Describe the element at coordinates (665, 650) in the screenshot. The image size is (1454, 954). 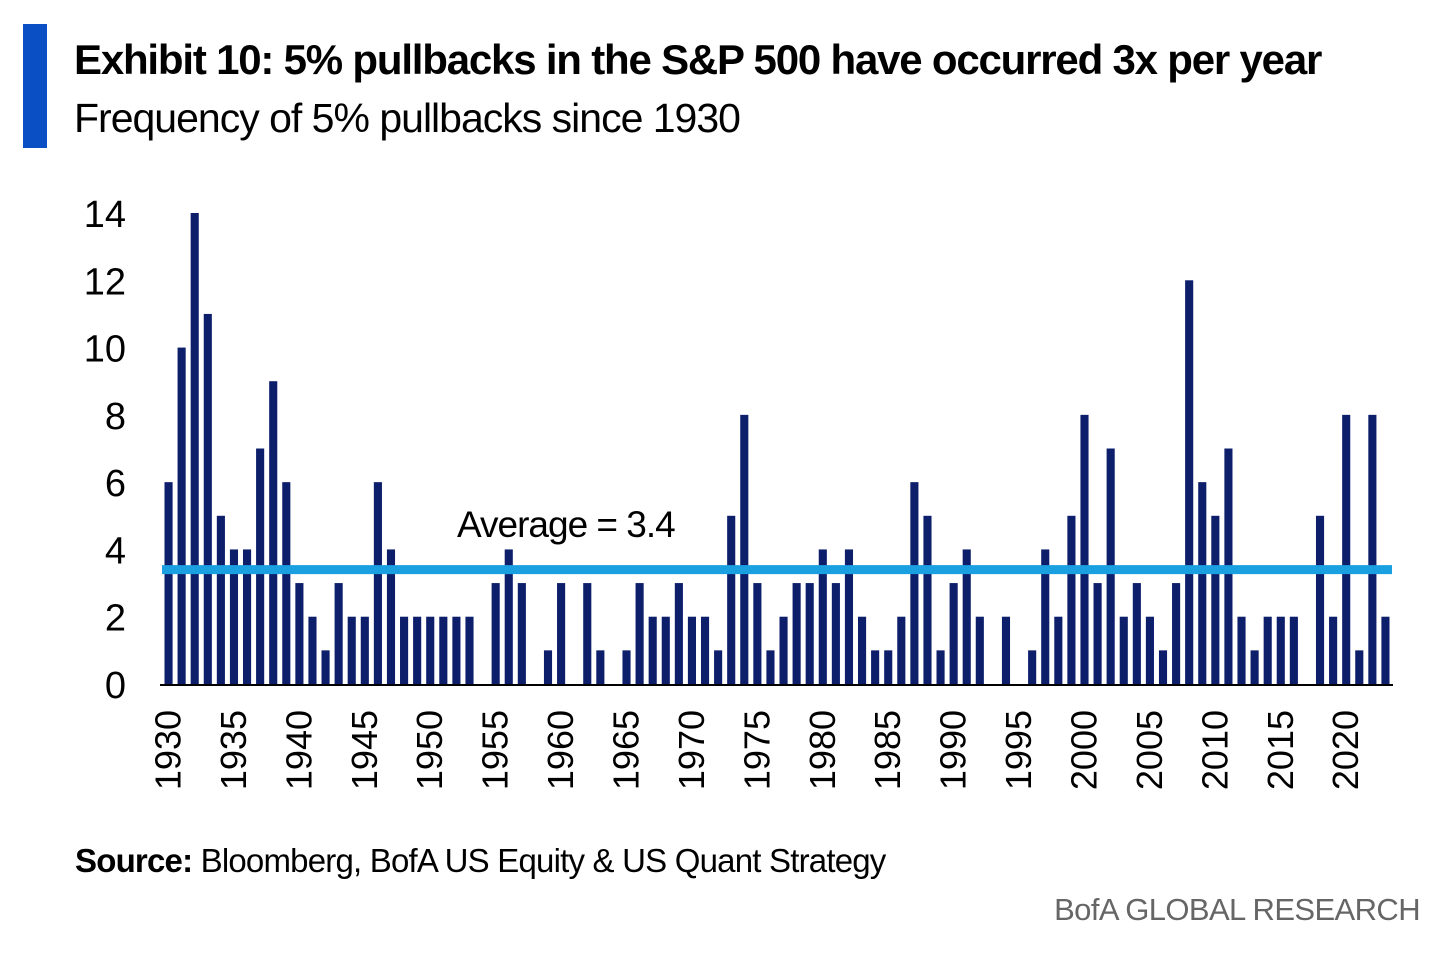
I see `bar-1968` at that location.